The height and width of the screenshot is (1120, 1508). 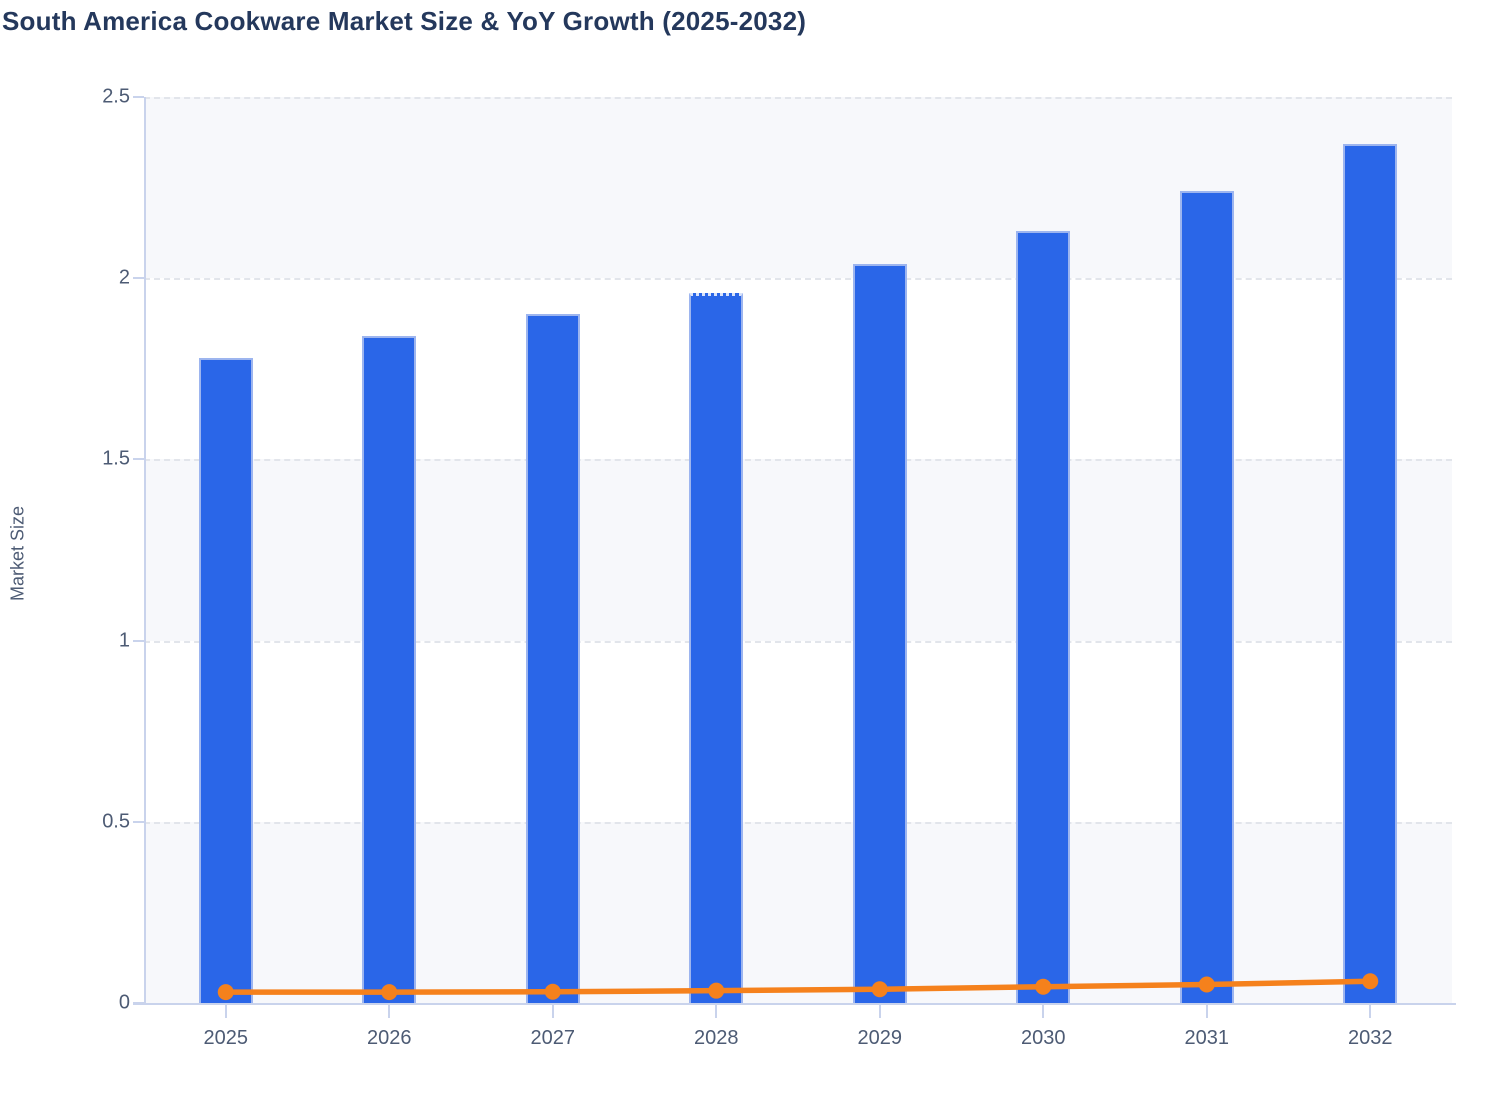 I want to click on y-tick-label: 1.5, so click(x=116, y=458).